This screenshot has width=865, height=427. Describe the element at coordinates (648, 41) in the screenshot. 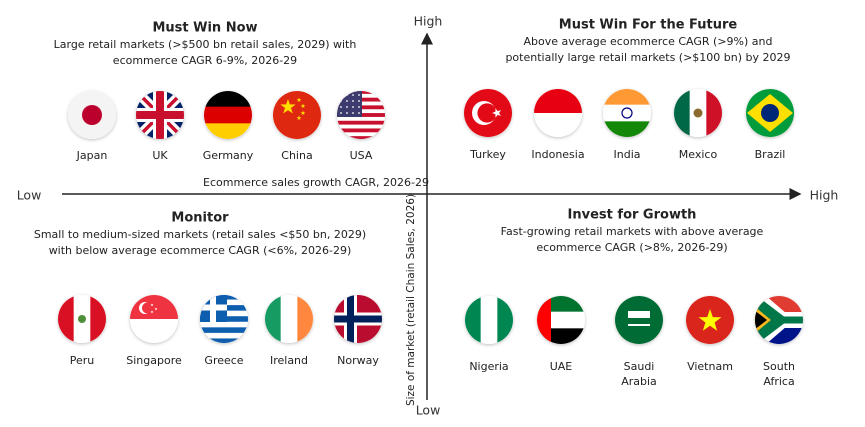

I see `quadrant-description: Above average ecommerce CAGR (>9%) and` at that location.